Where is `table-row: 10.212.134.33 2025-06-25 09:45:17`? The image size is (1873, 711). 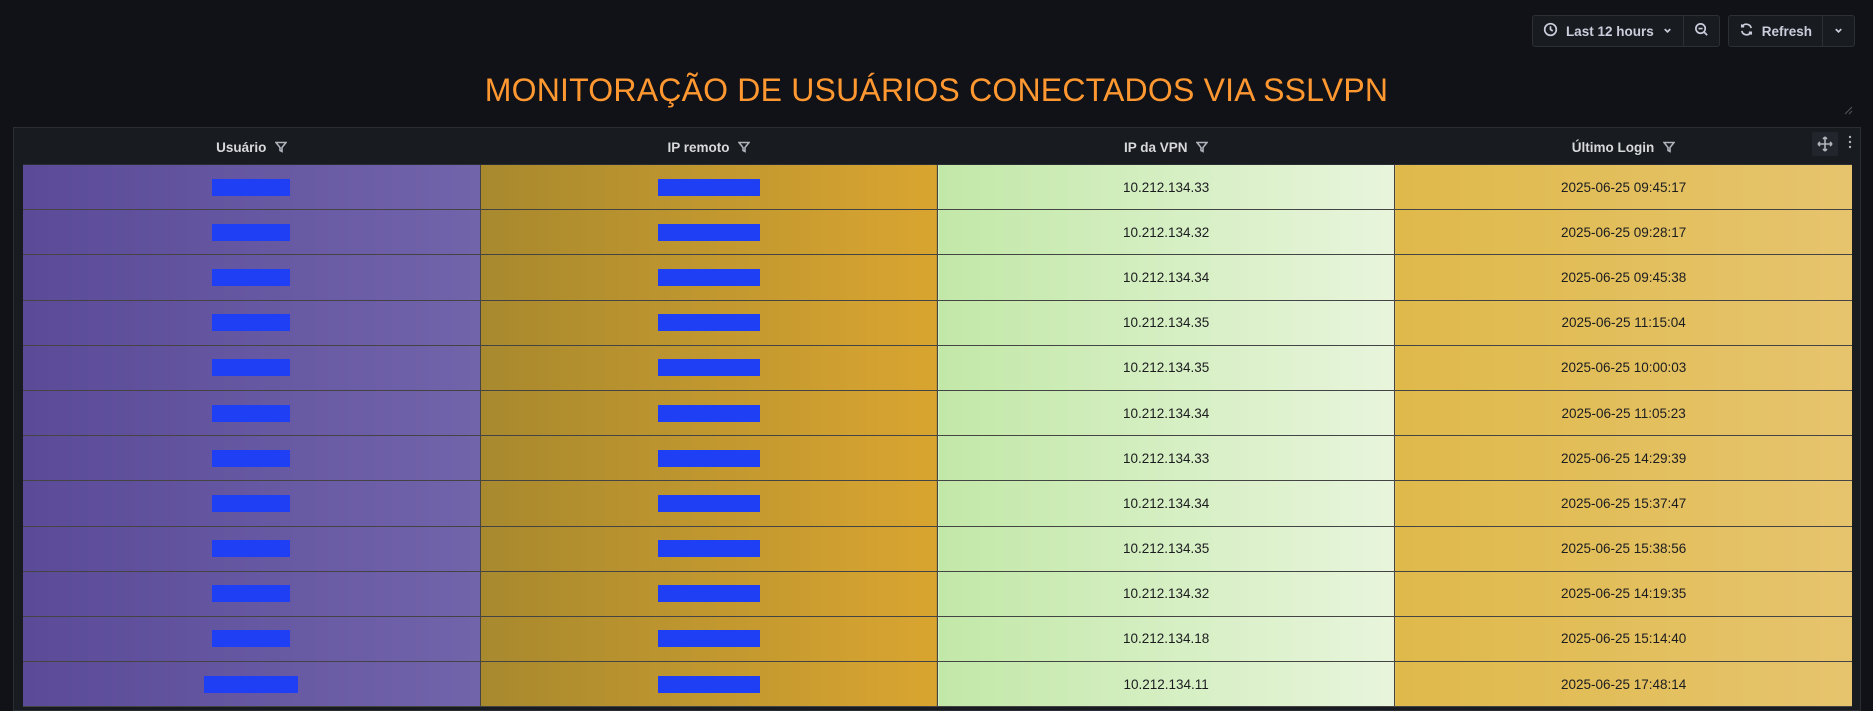
table-row: 10.212.134.33 2025-06-25 09:45:17 is located at coordinates (937, 187).